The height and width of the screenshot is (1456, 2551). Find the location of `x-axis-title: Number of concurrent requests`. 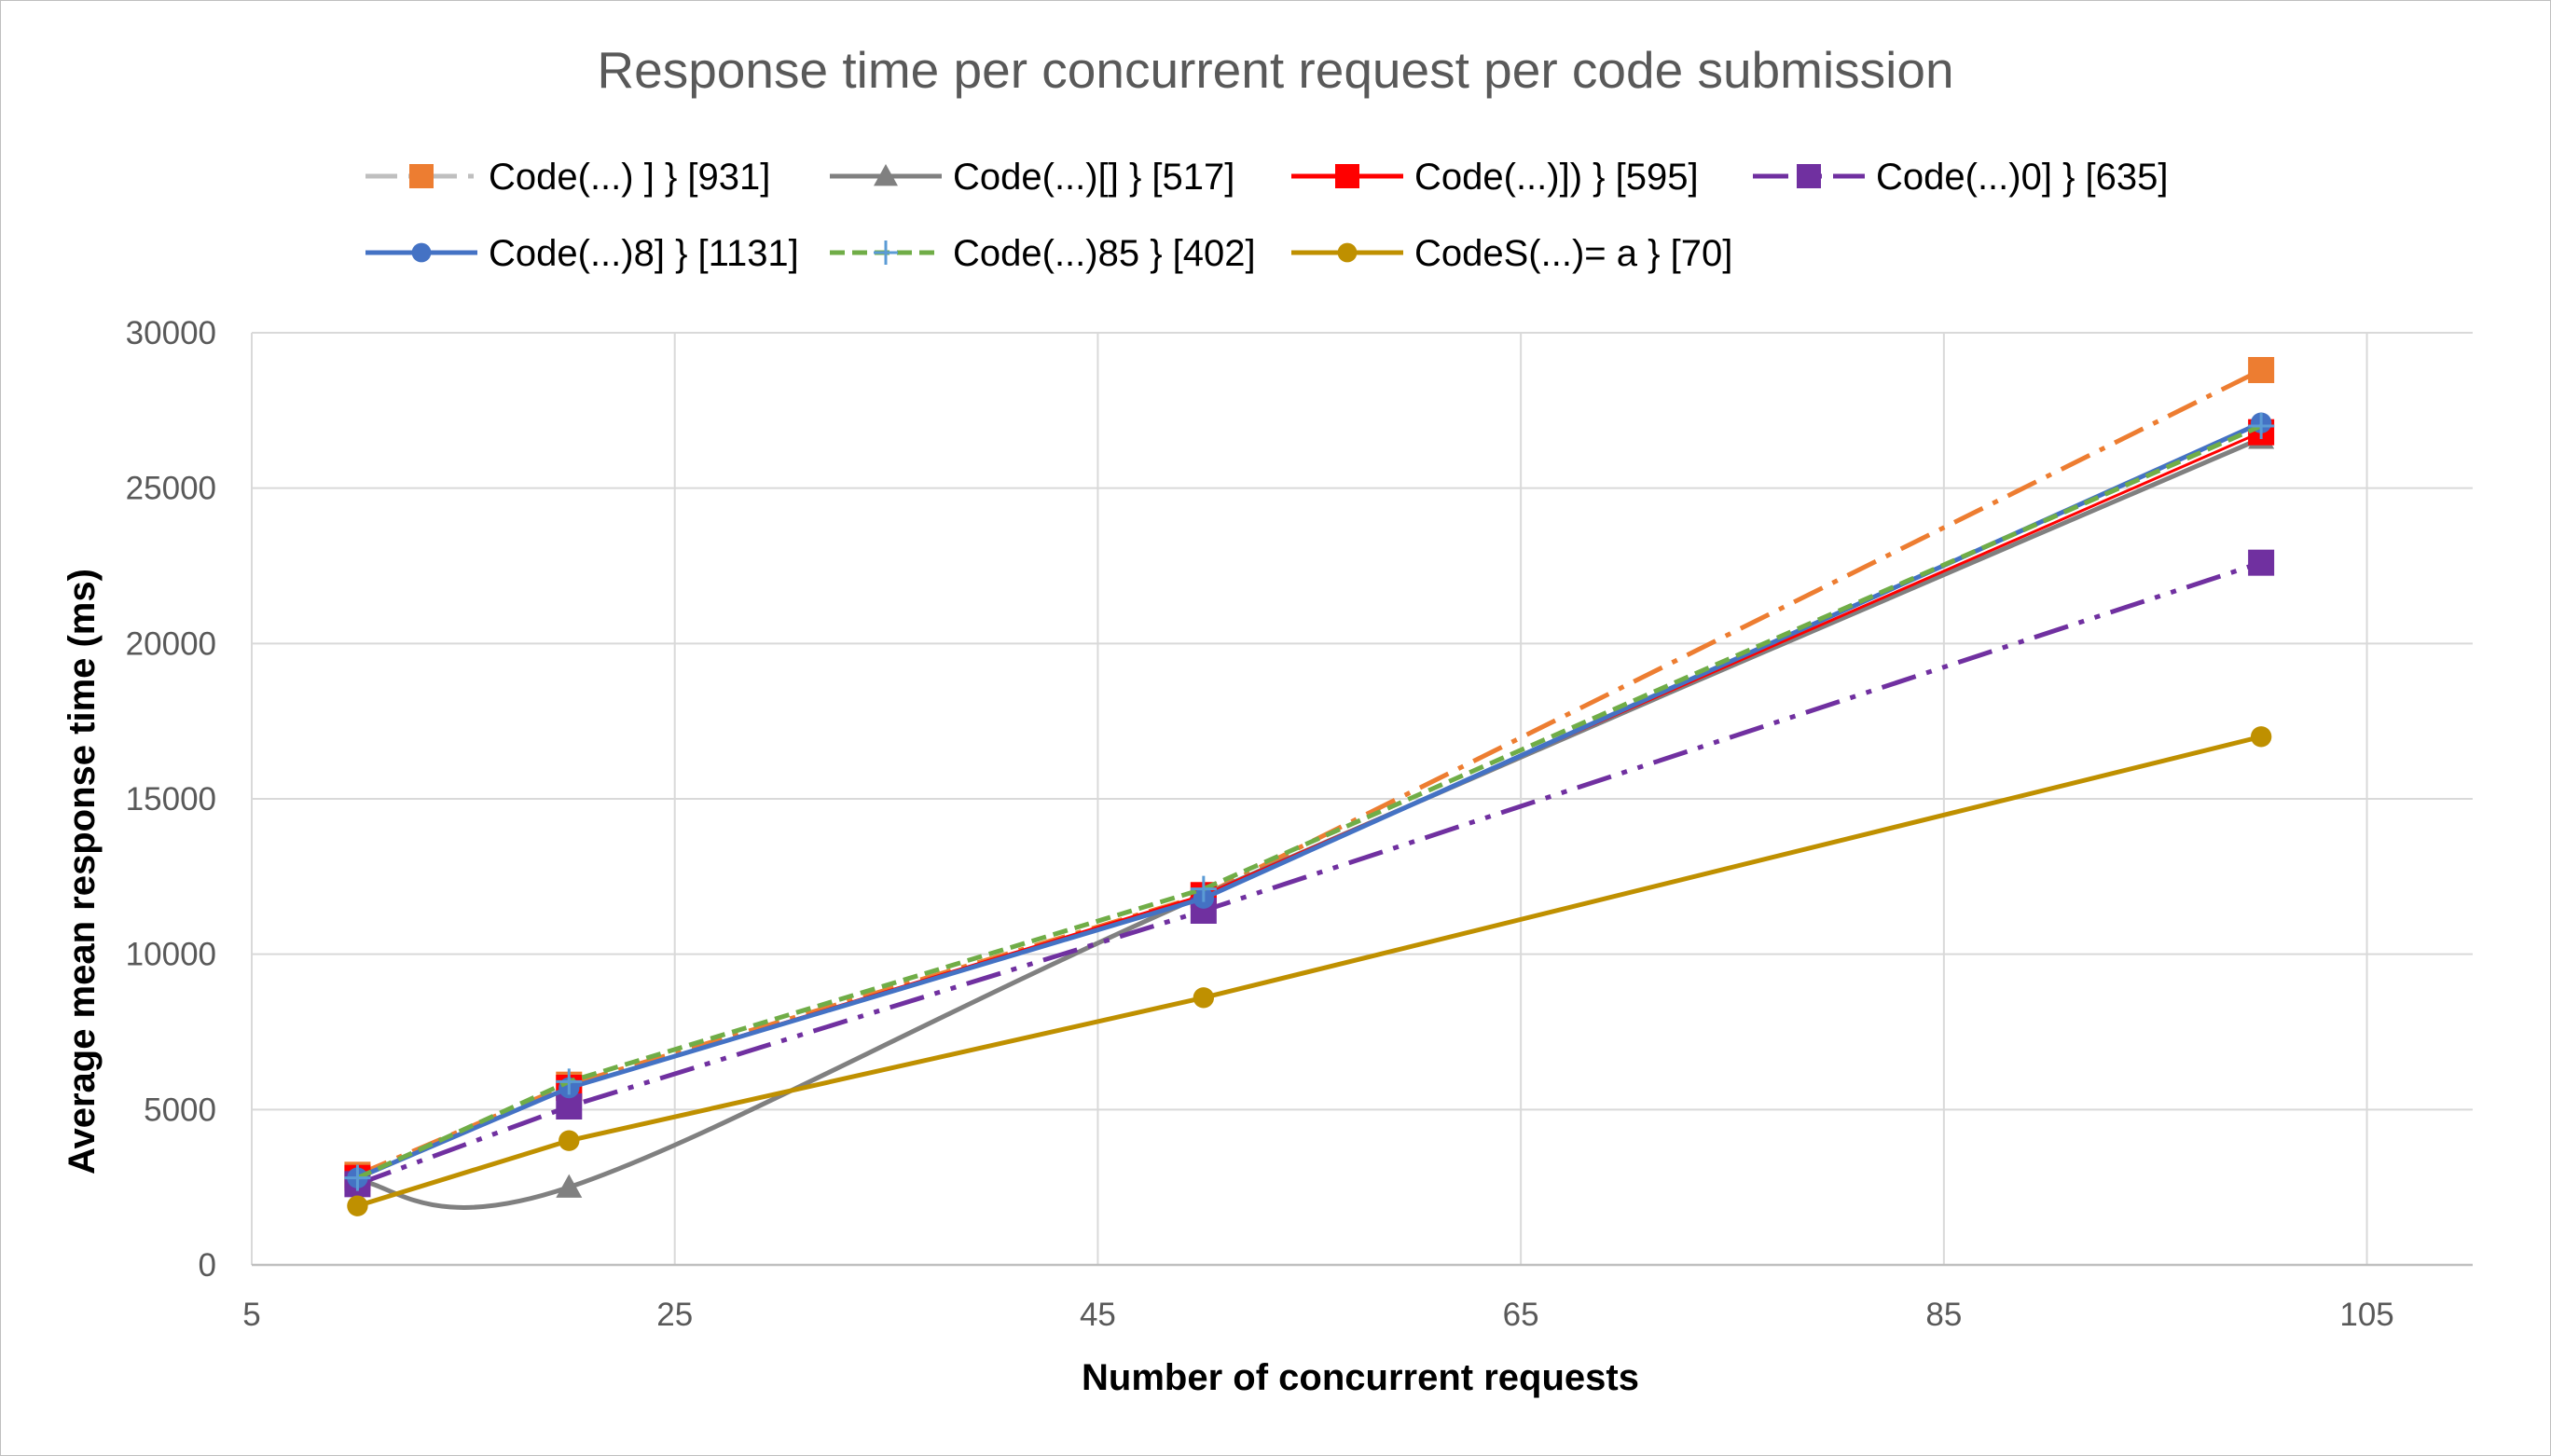

x-axis-title: Number of concurrent requests is located at coordinates (1360, 1377).